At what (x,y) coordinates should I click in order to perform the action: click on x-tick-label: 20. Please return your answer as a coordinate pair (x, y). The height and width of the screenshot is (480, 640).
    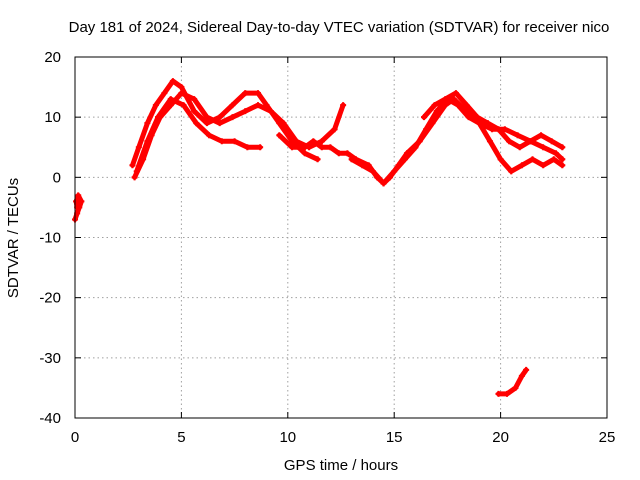
    Looking at the image, I should click on (500, 437).